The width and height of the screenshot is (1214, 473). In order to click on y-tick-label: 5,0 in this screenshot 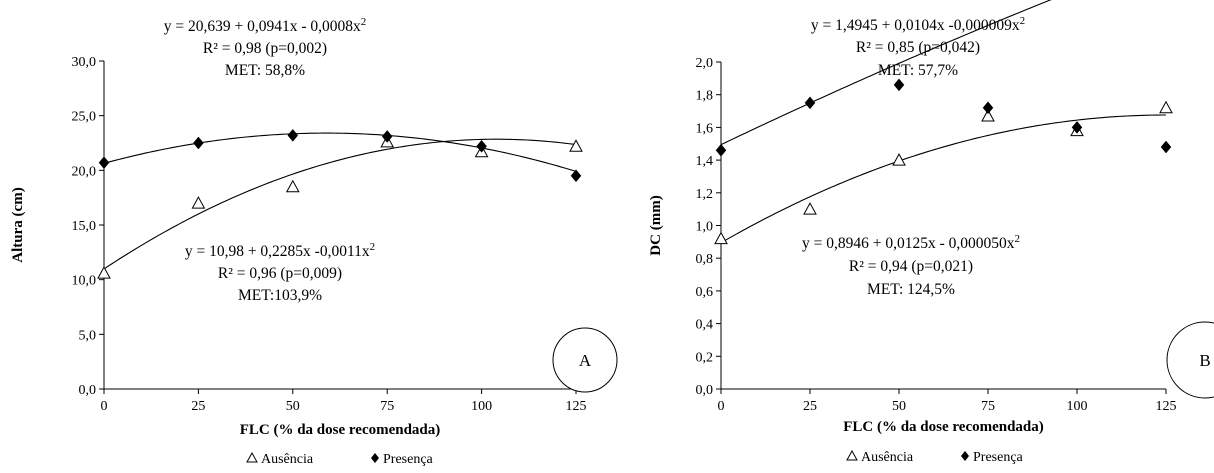, I will do `click(88, 335)`.